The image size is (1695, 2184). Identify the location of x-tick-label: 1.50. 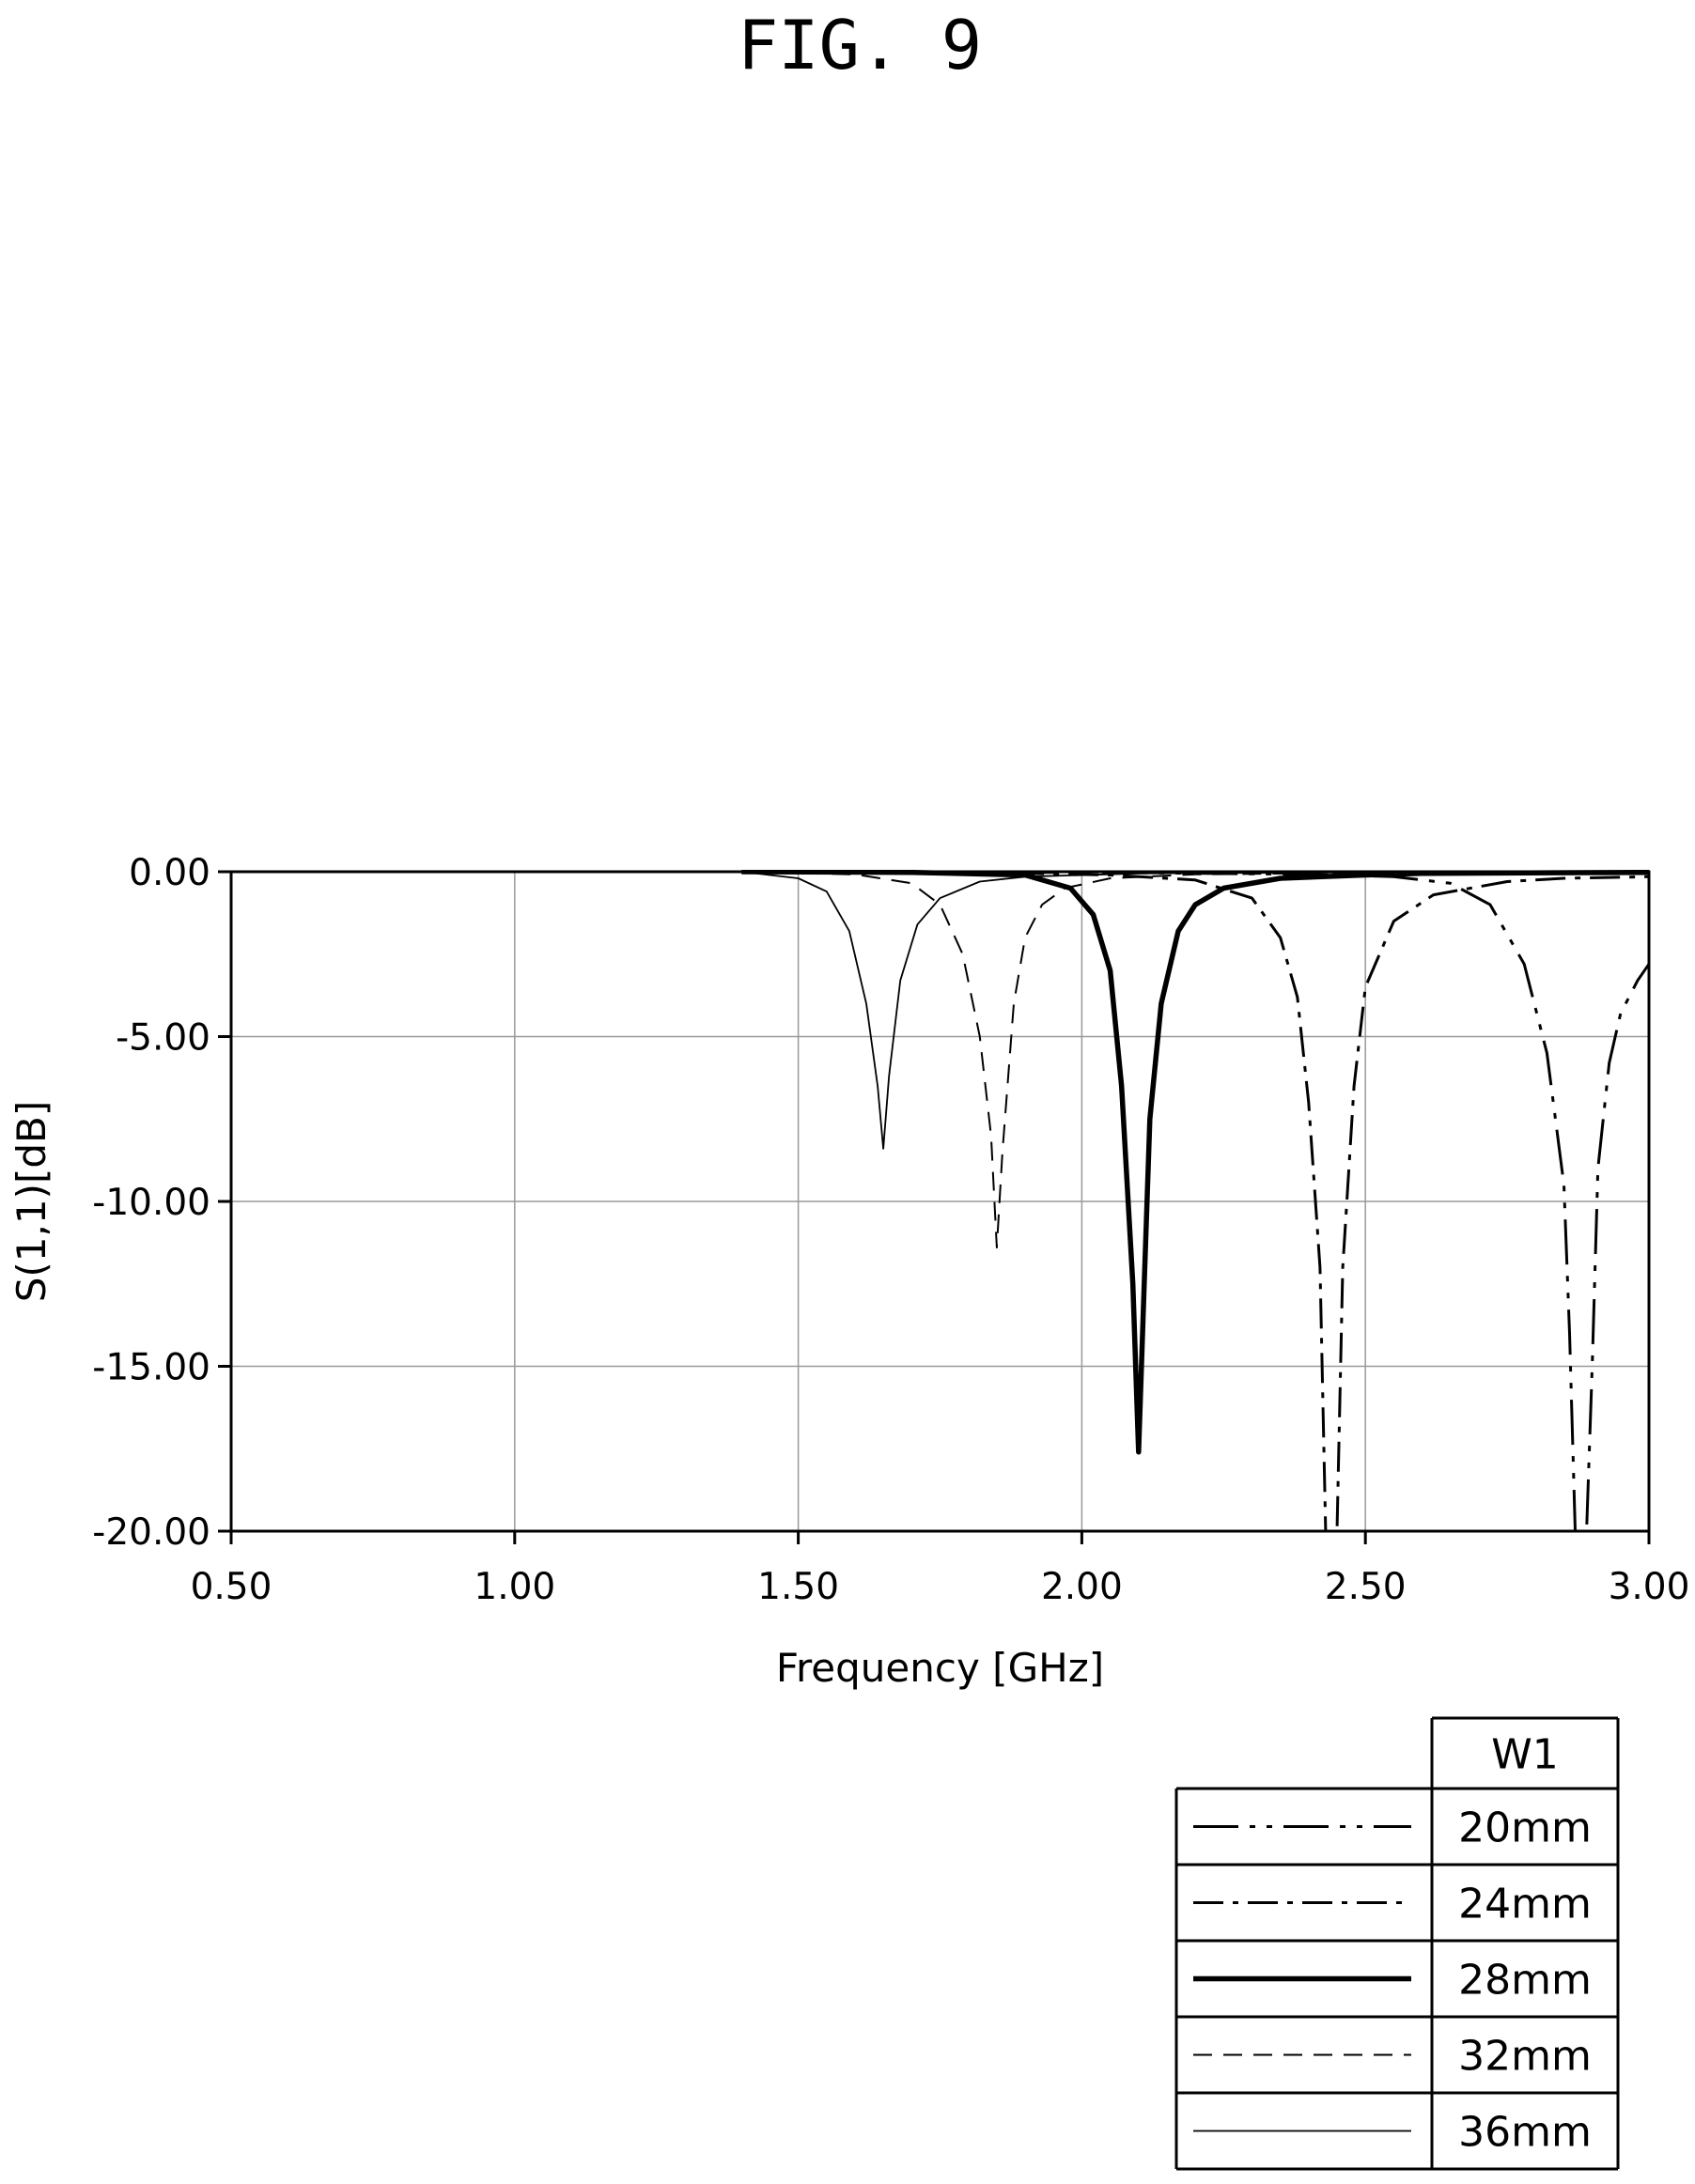
(798, 1587).